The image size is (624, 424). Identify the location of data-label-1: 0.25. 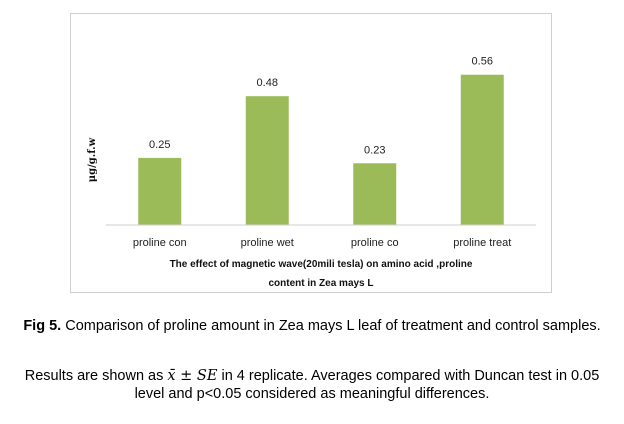
(159, 145).